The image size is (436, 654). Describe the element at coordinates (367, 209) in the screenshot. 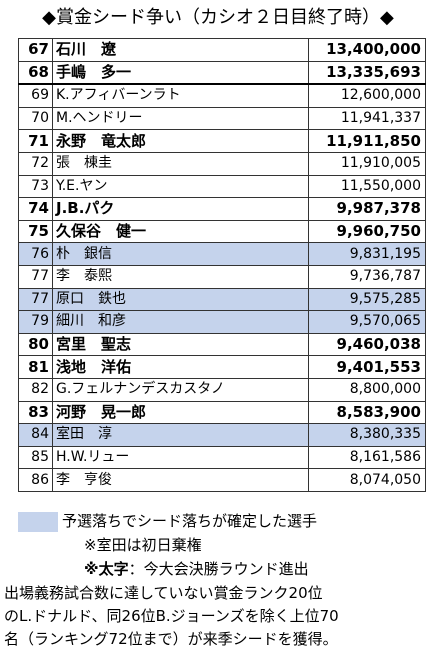

I see `money-cell: 9,987,378` at that location.